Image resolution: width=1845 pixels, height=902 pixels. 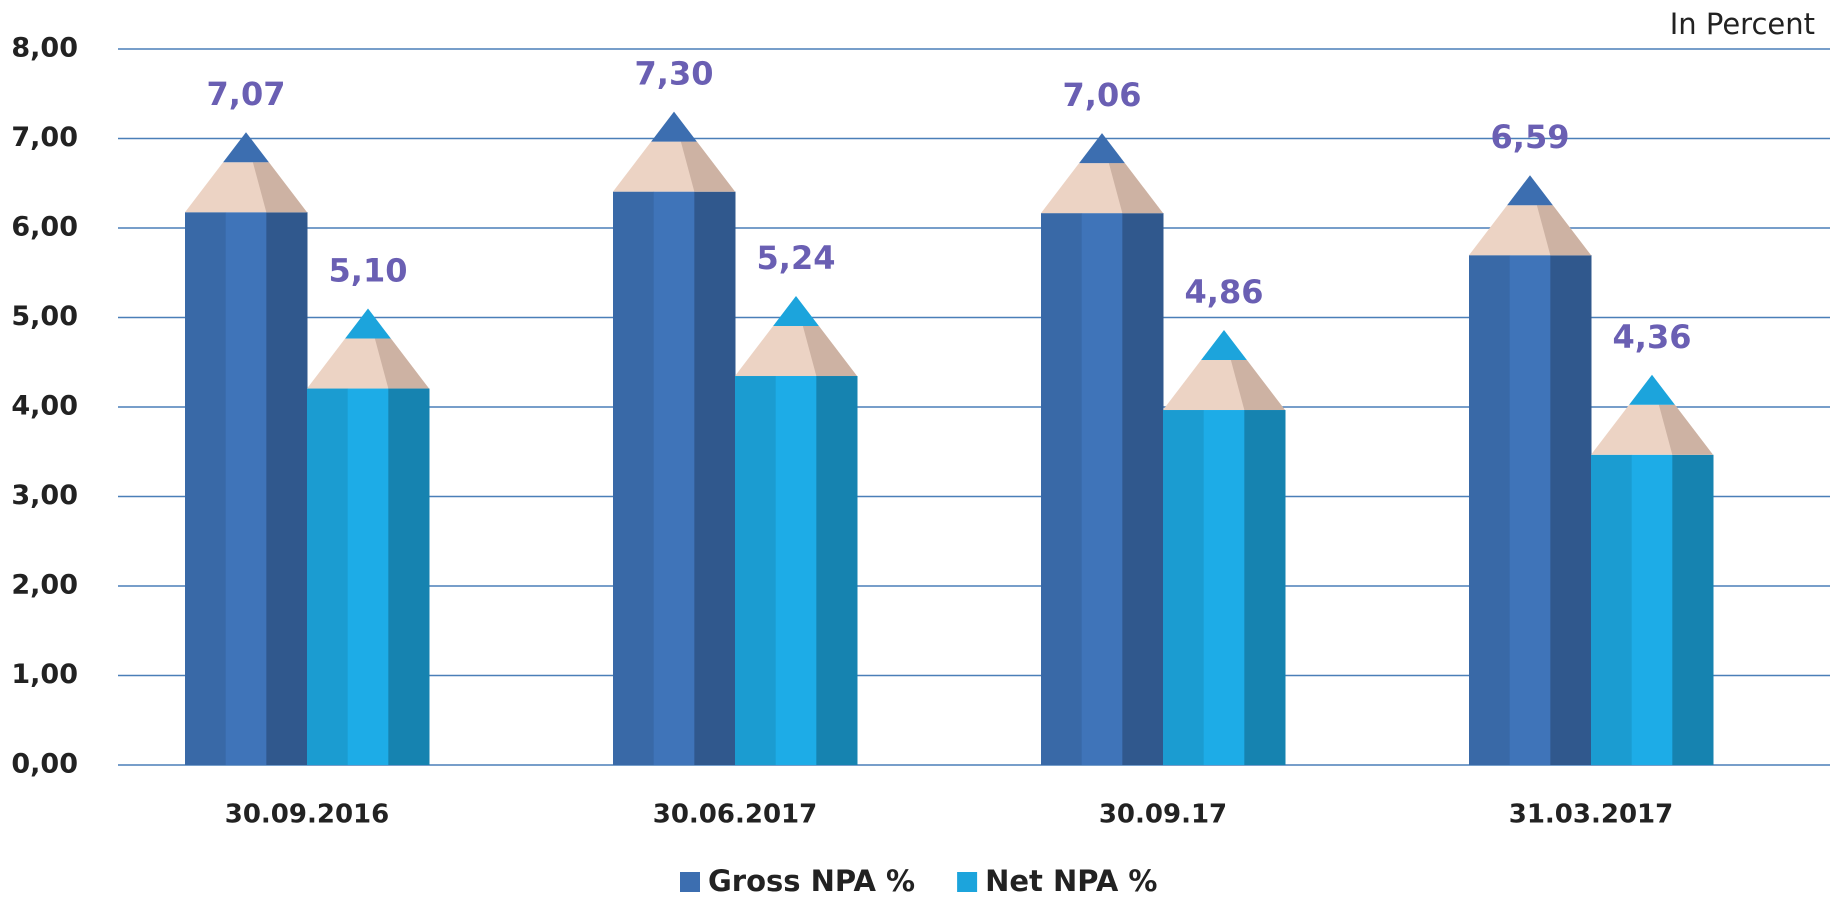 What do you see at coordinates (44, 316) in the screenshot?
I see `y-tick-label: 5,00` at bounding box center [44, 316].